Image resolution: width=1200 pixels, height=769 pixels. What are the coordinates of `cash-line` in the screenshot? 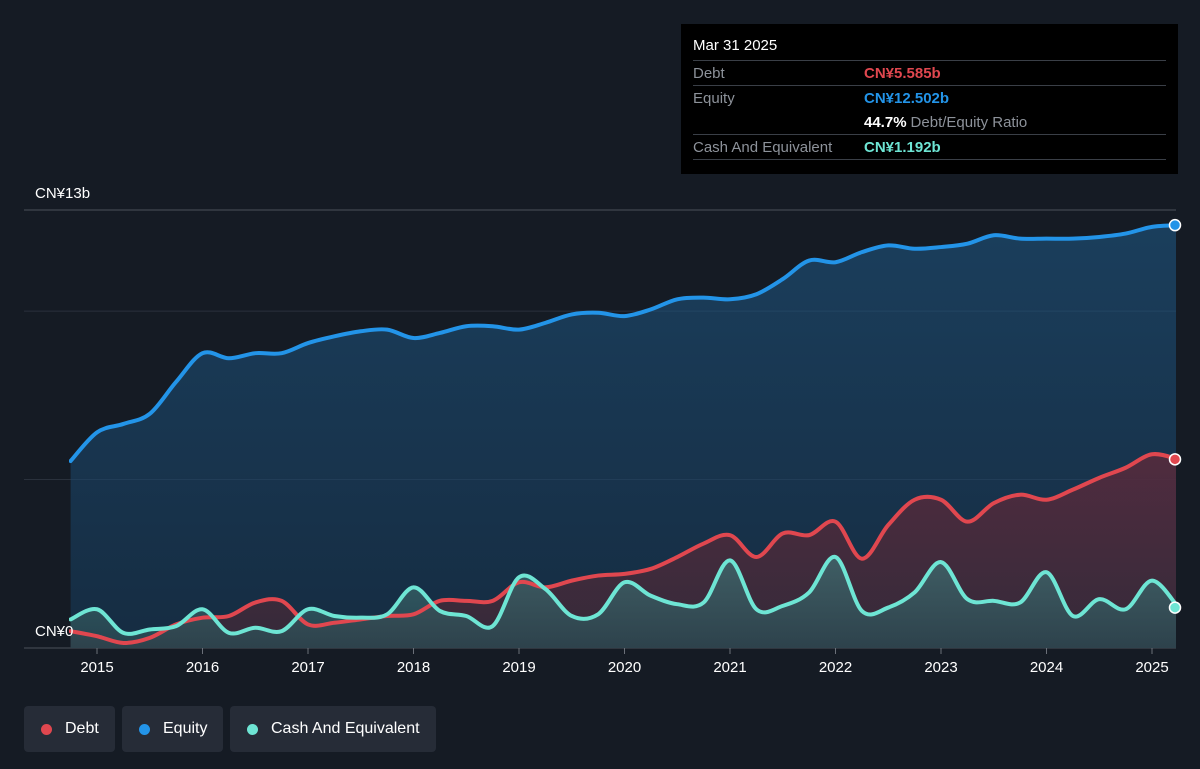 It's located at (622, 595).